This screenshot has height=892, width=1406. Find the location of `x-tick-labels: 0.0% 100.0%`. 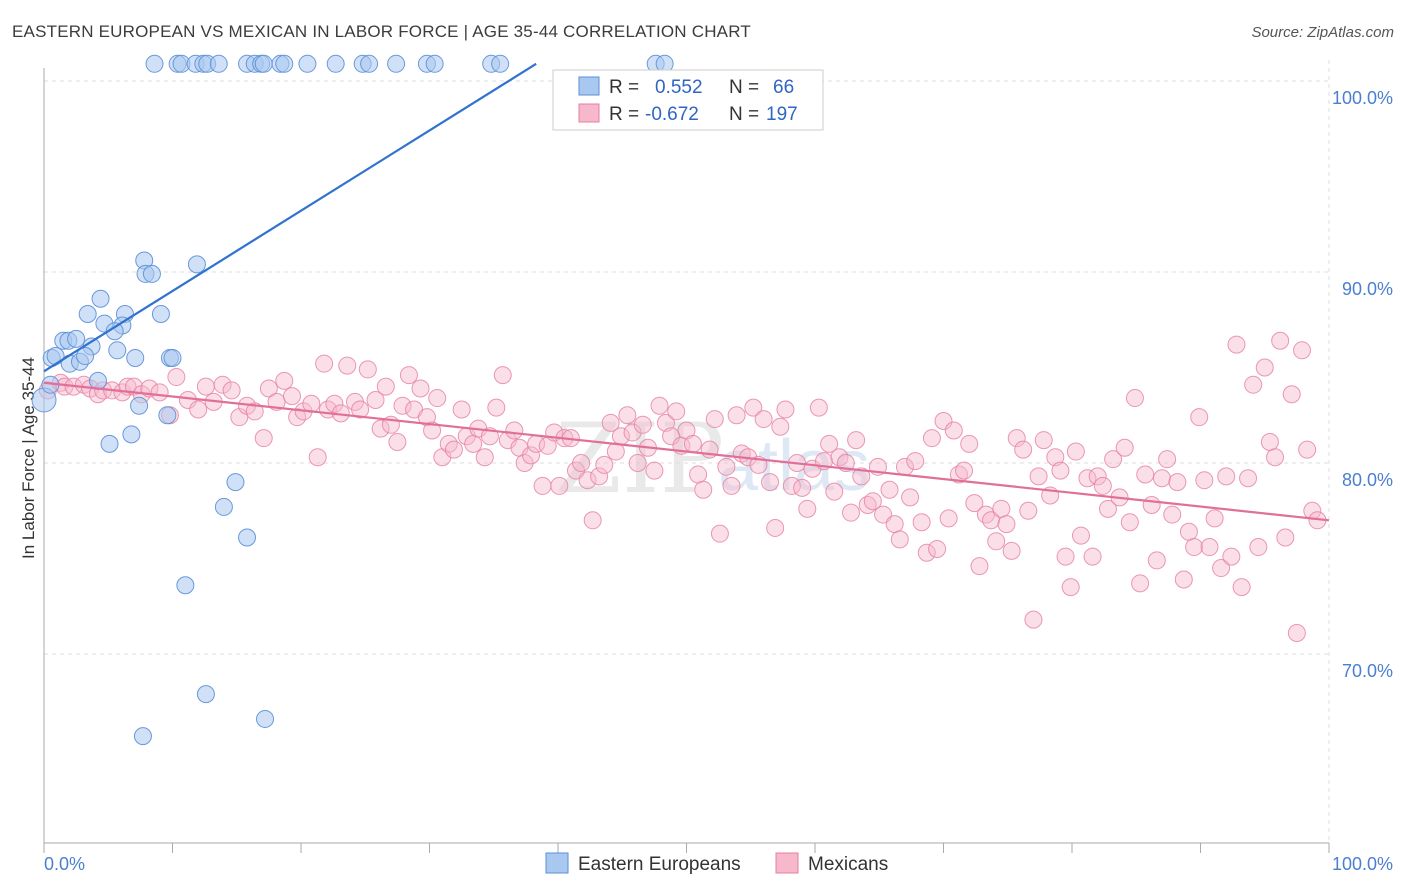

x-tick-labels: 0.0% 100.0% is located at coordinates (718, 864).